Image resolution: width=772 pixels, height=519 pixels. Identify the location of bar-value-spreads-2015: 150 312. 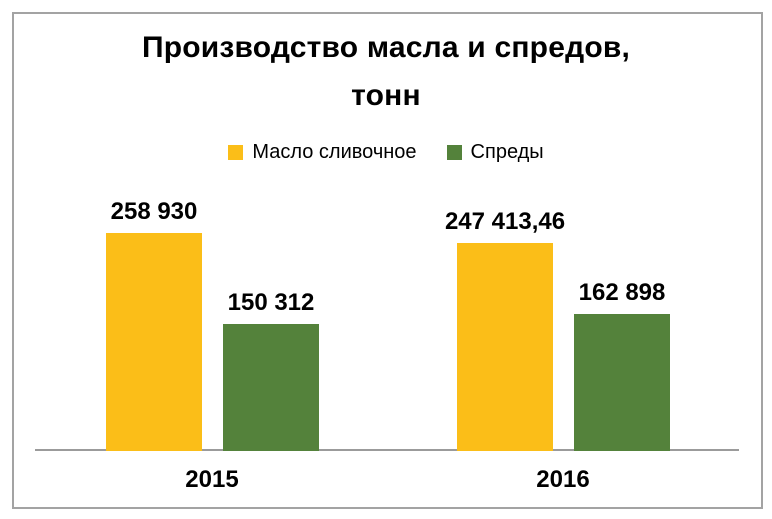
(271, 302).